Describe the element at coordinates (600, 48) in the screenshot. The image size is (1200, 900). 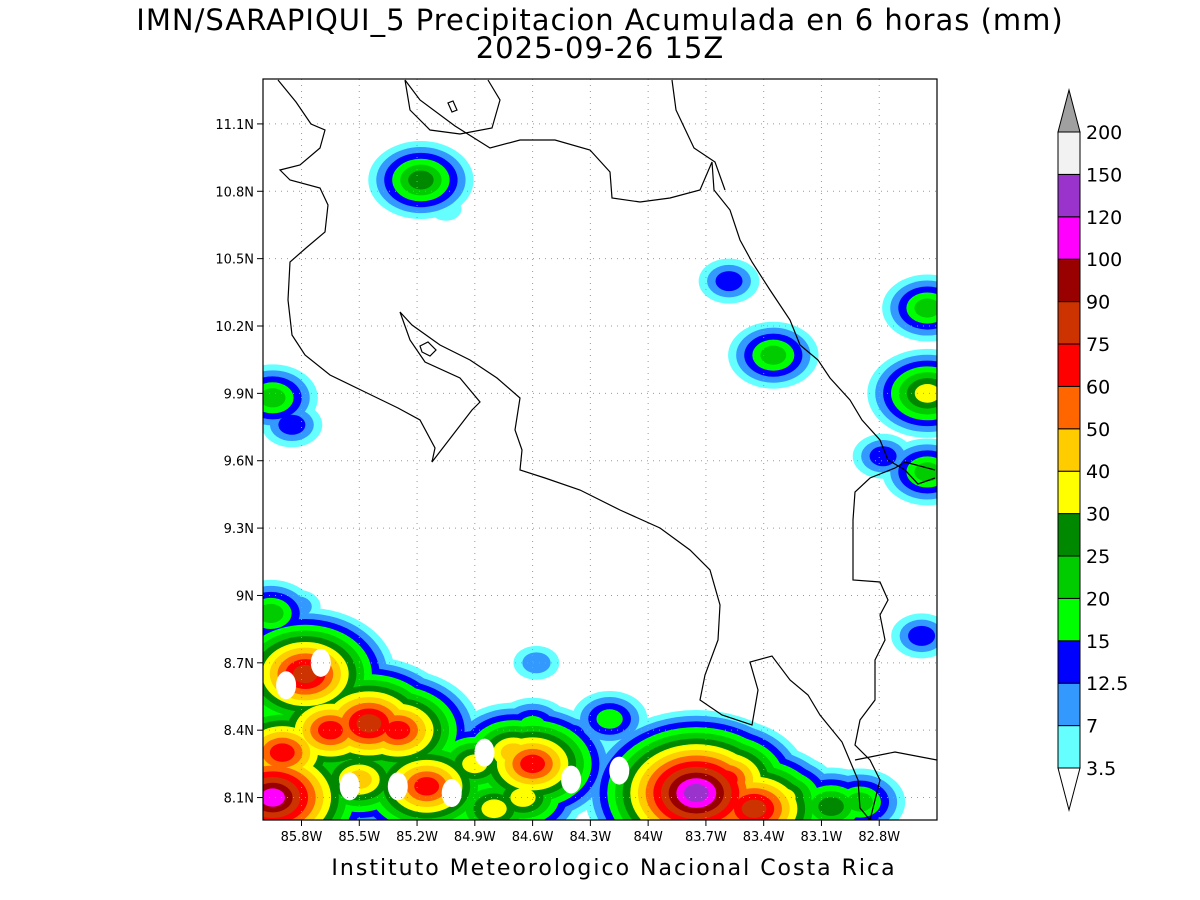
I see `valid-time: 2025-09-26 15Z` at that location.